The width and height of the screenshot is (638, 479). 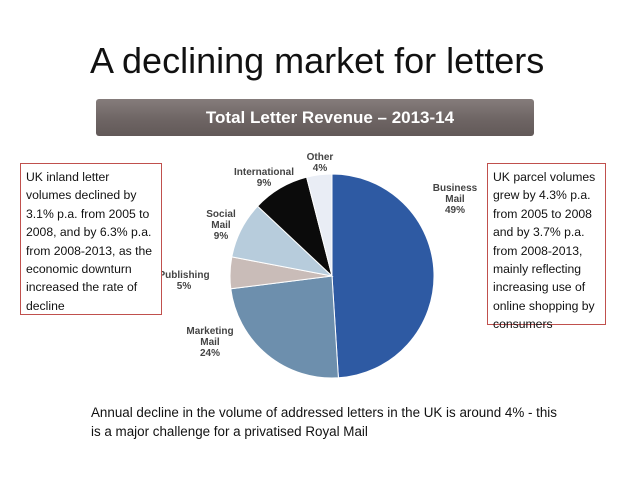 I want to click on pie-label-international: International 9%, so click(x=264, y=178).